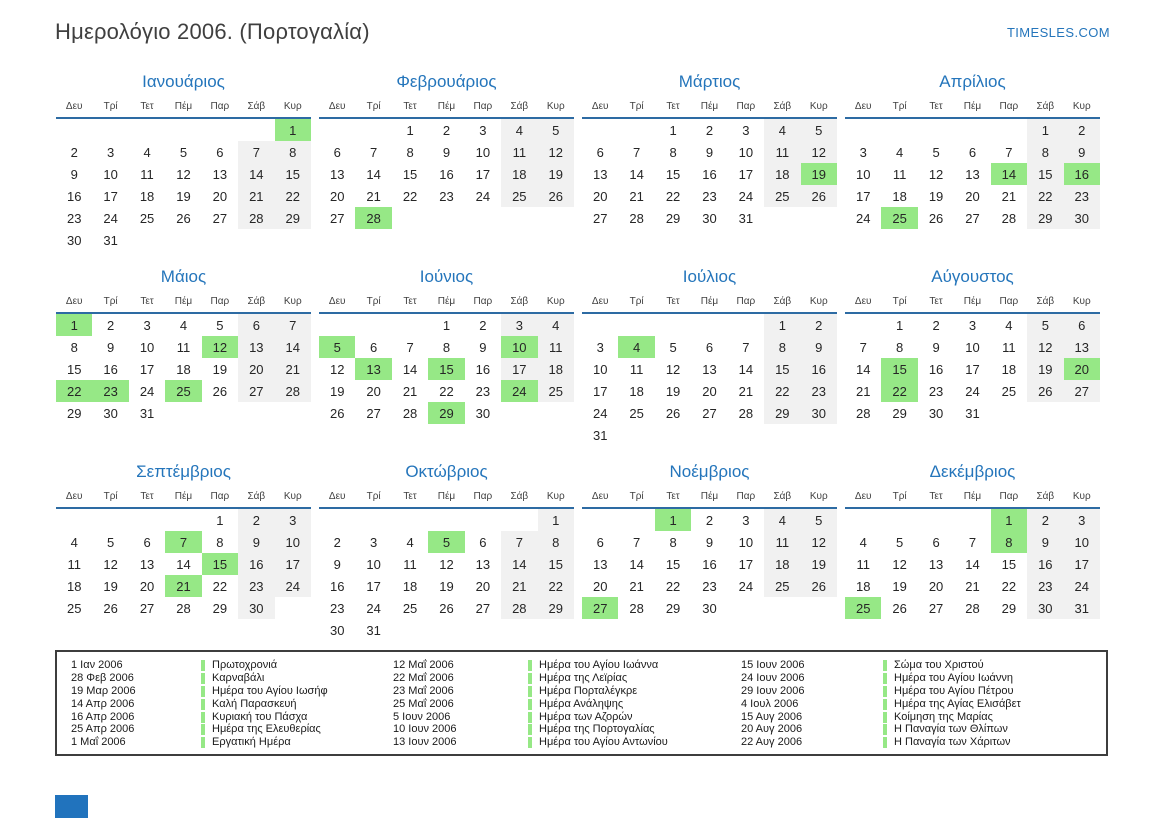 This screenshot has width=1169, height=827. What do you see at coordinates (782, 369) in the screenshot?
I see `day-cell: 15` at bounding box center [782, 369].